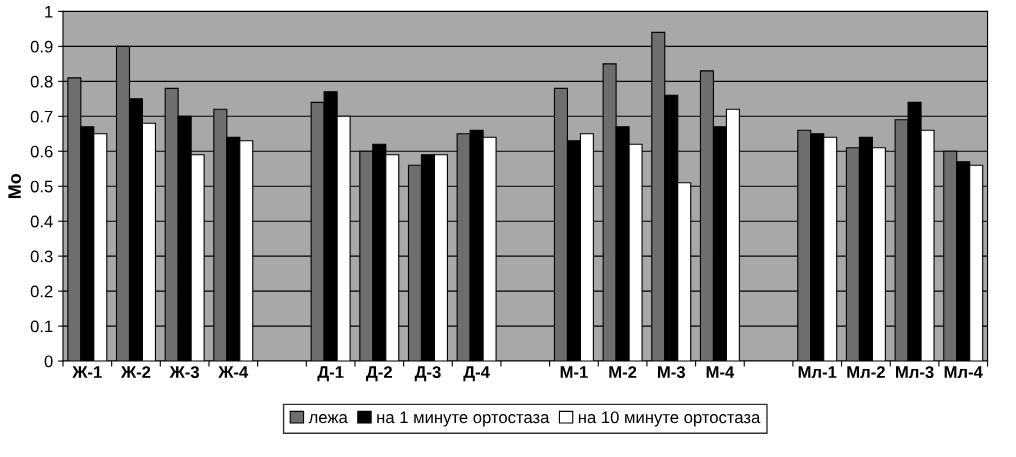  Describe the element at coordinates (328, 419) in the screenshot. I see `legend-label: лежа` at that location.